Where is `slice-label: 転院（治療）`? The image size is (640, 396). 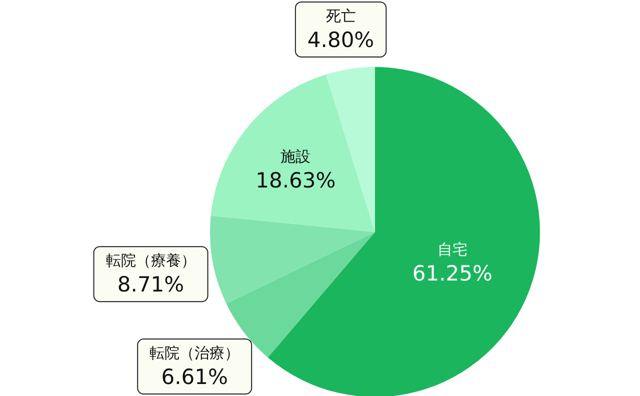
slice-label: 転院（治療） is located at coordinates (195, 353).